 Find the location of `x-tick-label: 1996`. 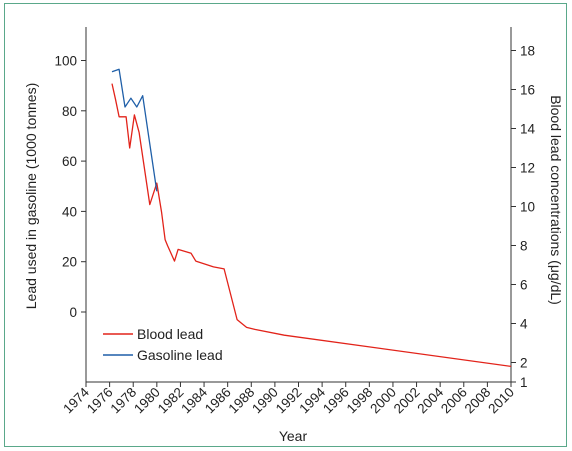

x-tick-label: 1996 is located at coordinates (336, 401).